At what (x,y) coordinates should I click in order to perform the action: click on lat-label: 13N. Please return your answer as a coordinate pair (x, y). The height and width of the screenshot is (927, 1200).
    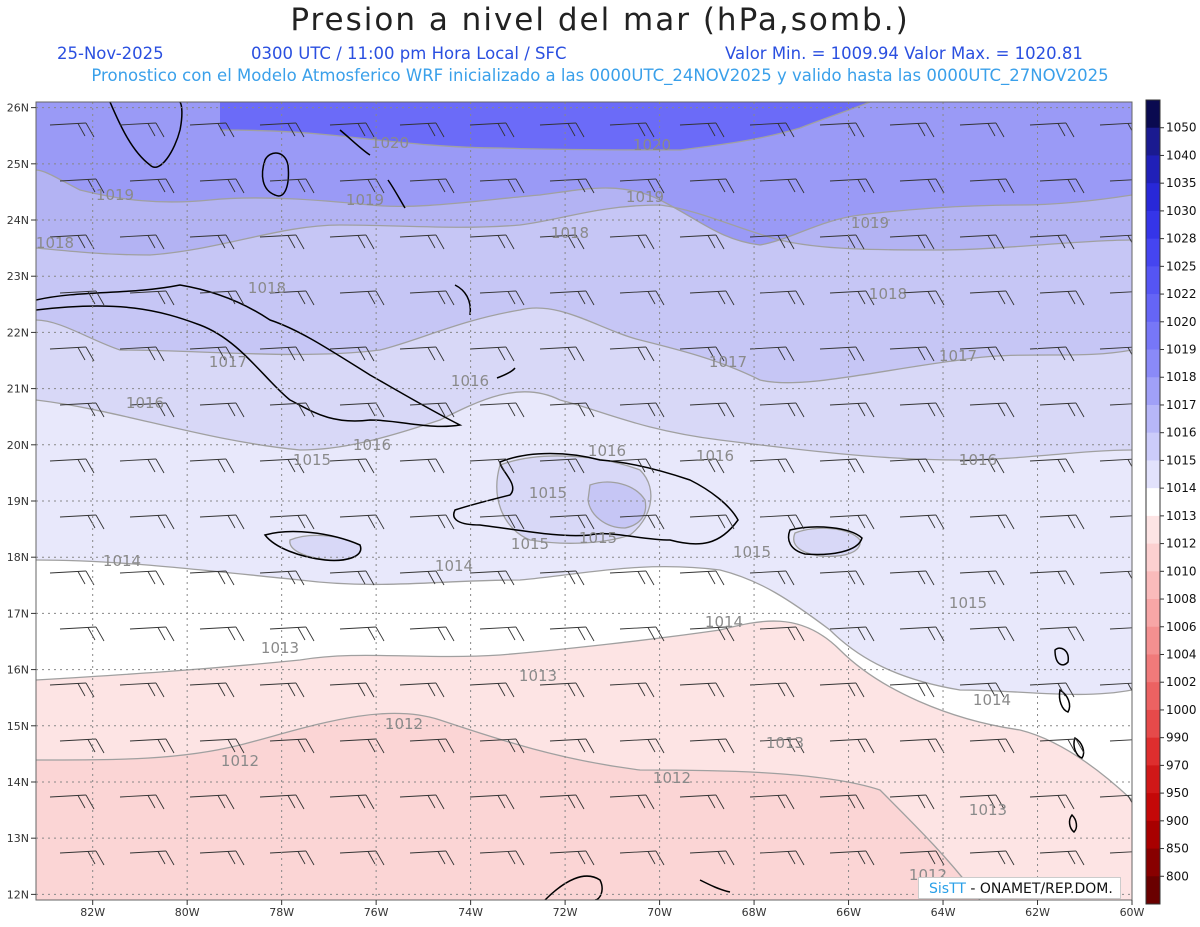
    Looking at the image, I should click on (18, 838).